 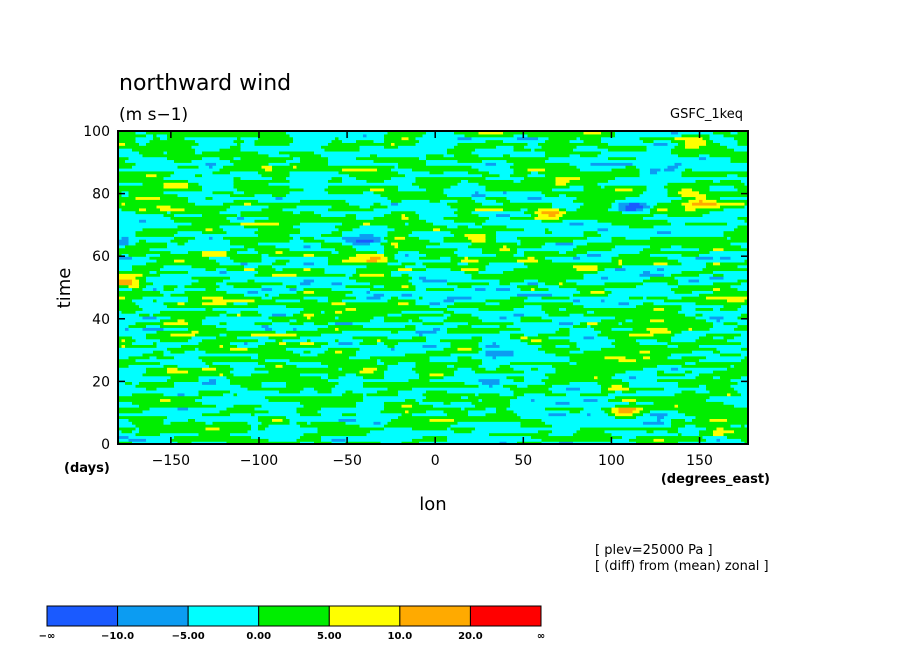 I want to click on y-tick-label: 20, so click(x=101, y=382).